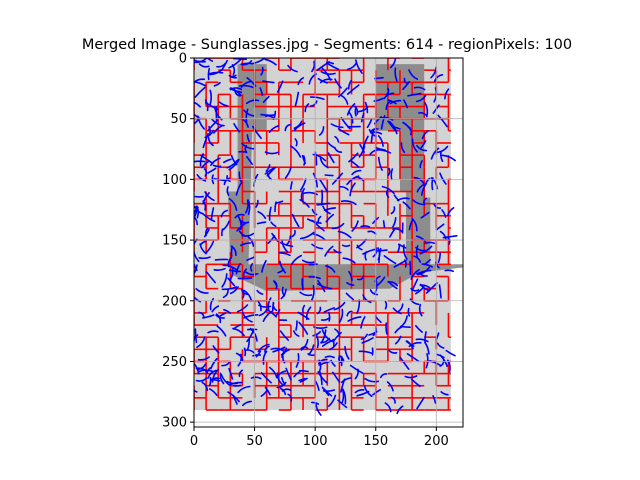 This screenshot has height=480, width=640. Describe the element at coordinates (178, 241) in the screenshot. I see `y-axis: 0 50 100 150 200 250 300` at that location.